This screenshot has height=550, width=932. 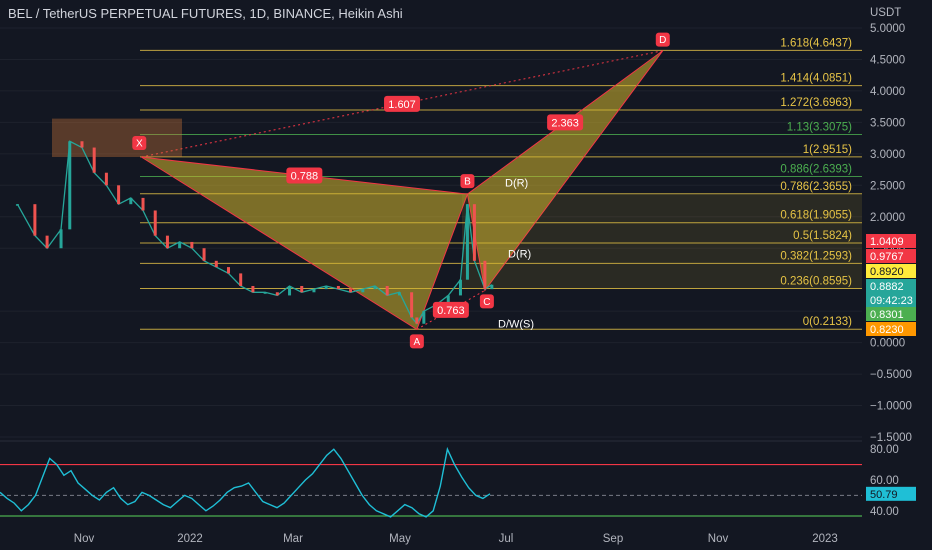 I want to click on price-tag-label-4: 0.8301, so click(x=887, y=315).